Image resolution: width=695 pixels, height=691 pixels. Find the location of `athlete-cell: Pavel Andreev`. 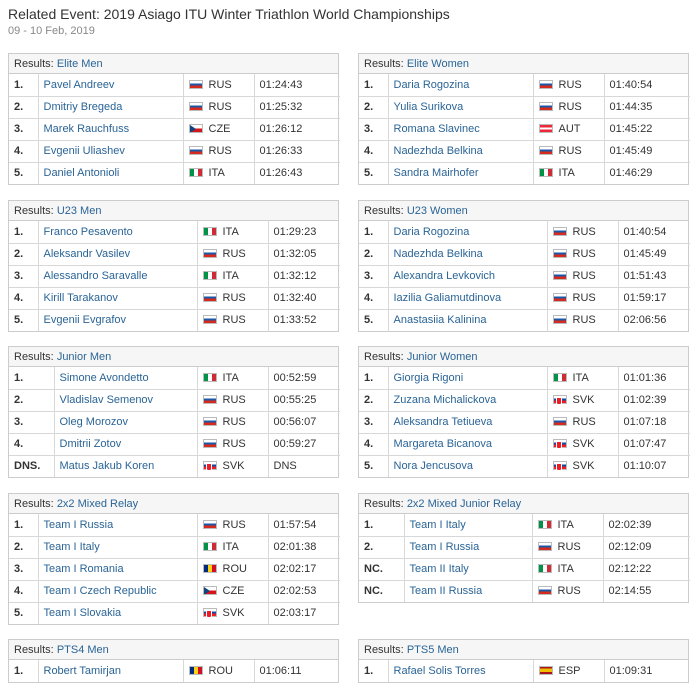

athlete-cell: Pavel Andreev is located at coordinates (111, 85).